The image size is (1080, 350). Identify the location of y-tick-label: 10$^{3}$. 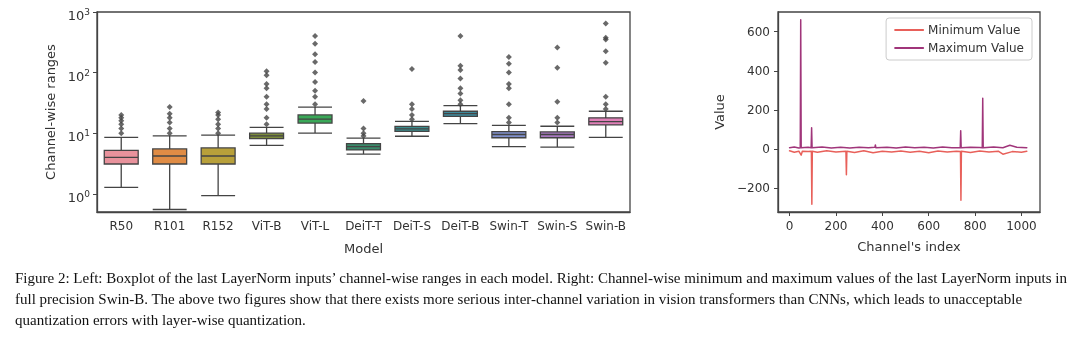
(78, 16).